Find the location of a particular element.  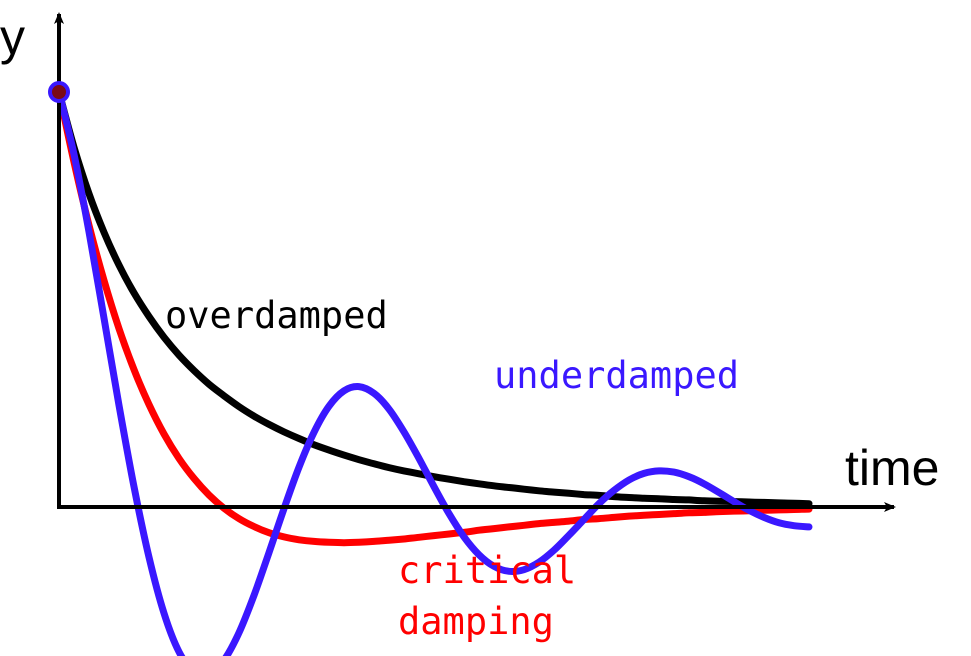

y-axis-label: y is located at coordinates (12, 37).